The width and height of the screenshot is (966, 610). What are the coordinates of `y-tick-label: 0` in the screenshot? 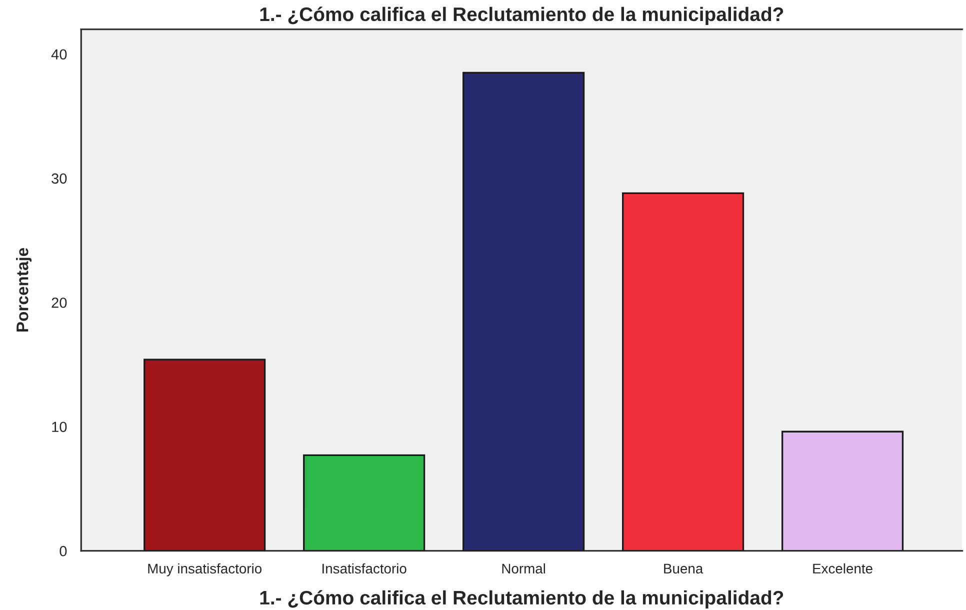 It's located at (63, 551).